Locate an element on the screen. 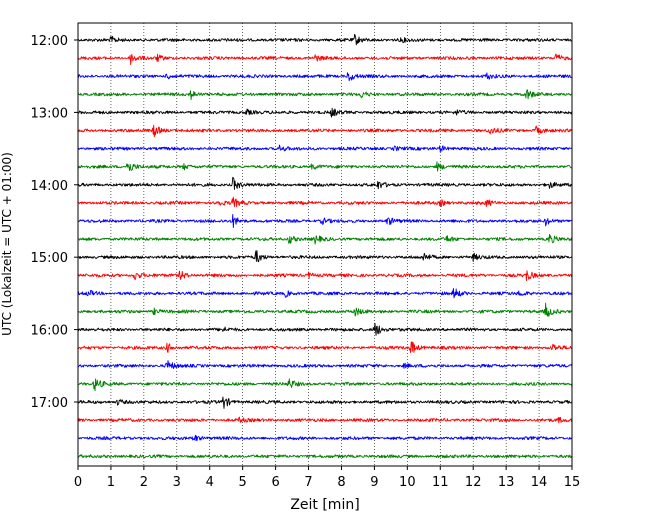 The image size is (650, 520). x-axis-label: Zeit [min] is located at coordinates (324, 505).